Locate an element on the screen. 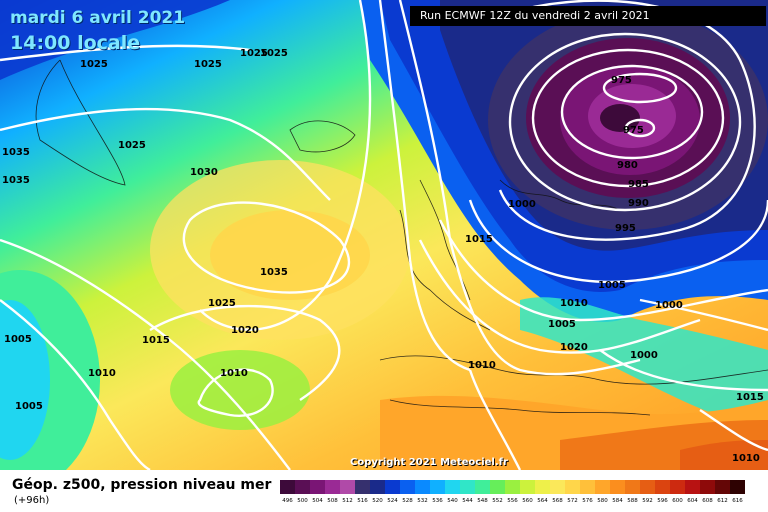 Image resolution: width=768 pixels, height=512 pixels. color-scale-label: 560 is located at coordinates (527, 501).